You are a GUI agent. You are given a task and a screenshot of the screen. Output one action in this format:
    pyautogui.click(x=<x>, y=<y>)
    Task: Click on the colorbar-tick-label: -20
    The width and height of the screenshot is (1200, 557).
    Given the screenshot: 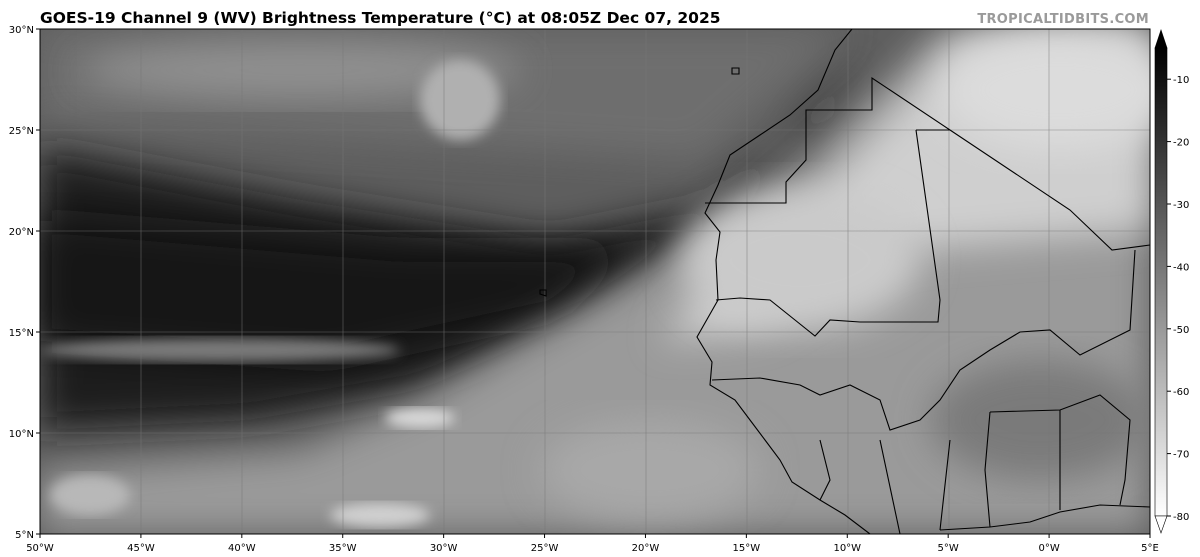 What is the action you would take?
    pyautogui.click(x=1181, y=143)
    